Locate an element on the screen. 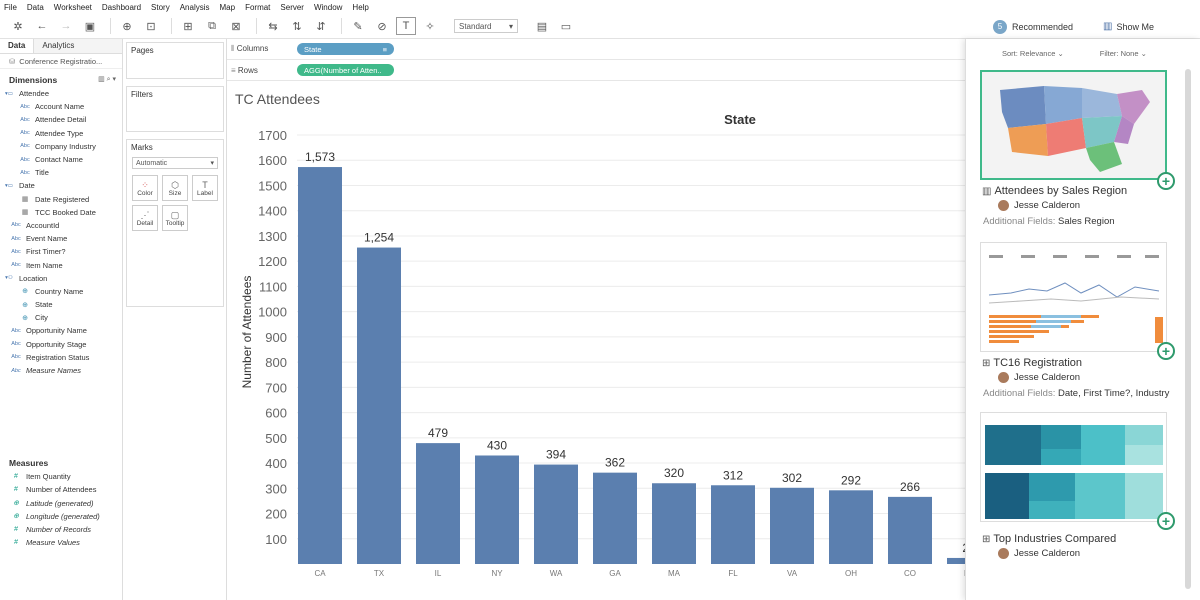 The height and width of the screenshot is (600, 1200). presentation-icon: ▭ is located at coordinates (566, 26).